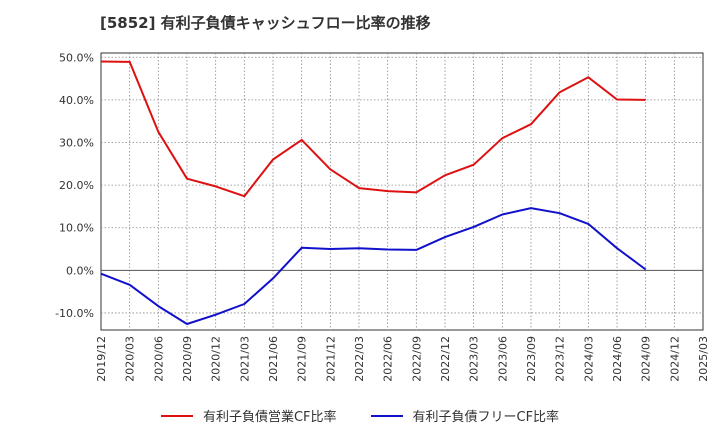  Describe the element at coordinates (269, 417) in the screenshot. I see `legend-label-operating-cf: 有利子負債営業CF比率` at that location.